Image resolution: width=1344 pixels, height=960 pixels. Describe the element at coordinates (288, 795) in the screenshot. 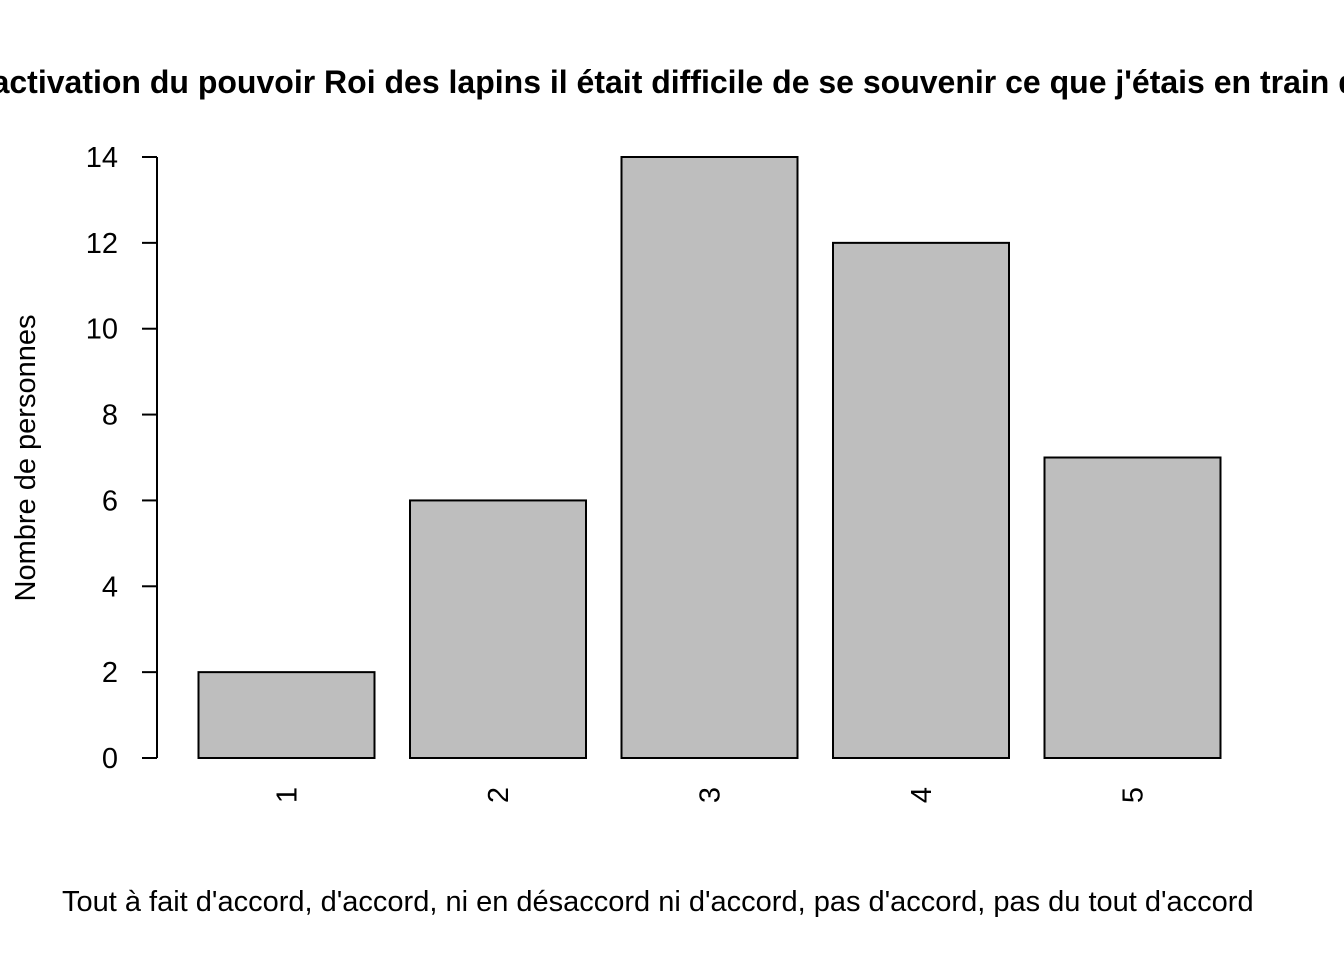

I see `x-tick-label: 1` at that location.